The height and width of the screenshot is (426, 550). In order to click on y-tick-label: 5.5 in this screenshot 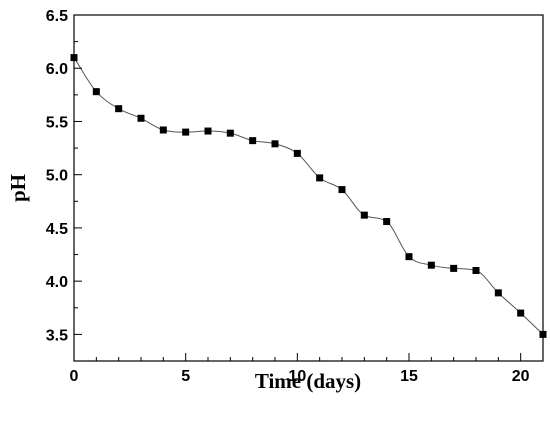, I will do `click(57, 122)`.